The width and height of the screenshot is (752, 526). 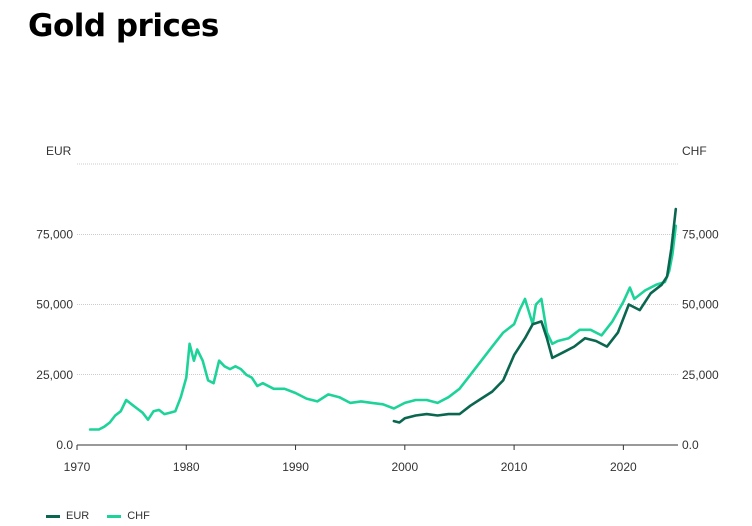 What do you see at coordinates (78, 516) in the screenshot?
I see `legend-label-eur: EUR` at bounding box center [78, 516].